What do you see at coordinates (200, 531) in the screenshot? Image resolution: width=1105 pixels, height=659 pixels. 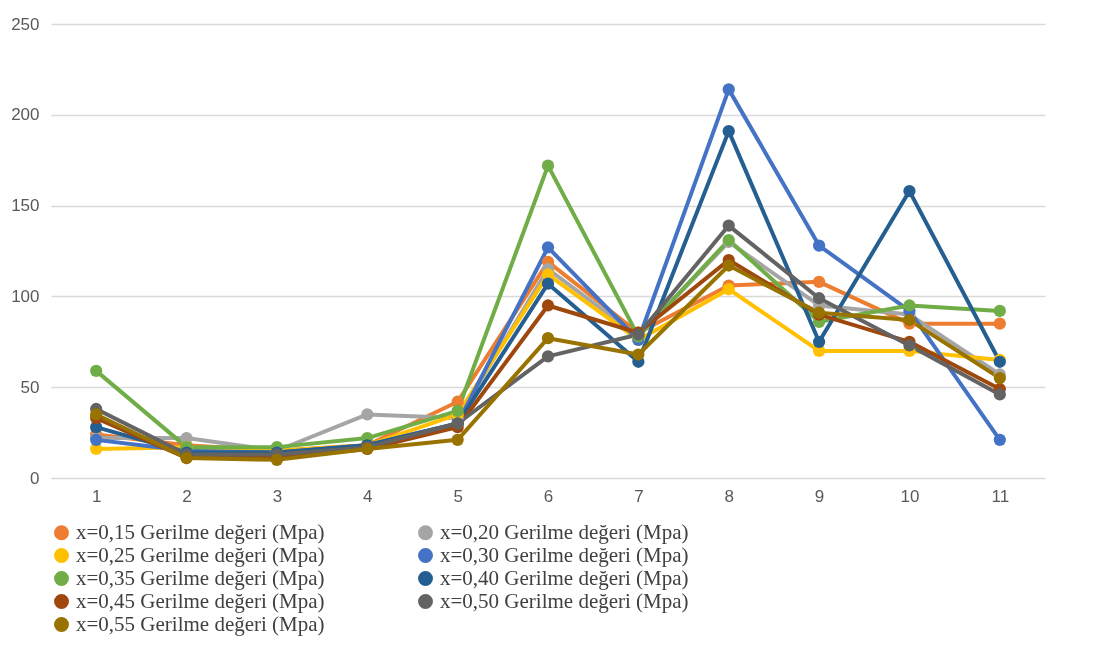 I see `legend-label: x=0,15 Gerilme değeri (Mpa)` at bounding box center [200, 531].